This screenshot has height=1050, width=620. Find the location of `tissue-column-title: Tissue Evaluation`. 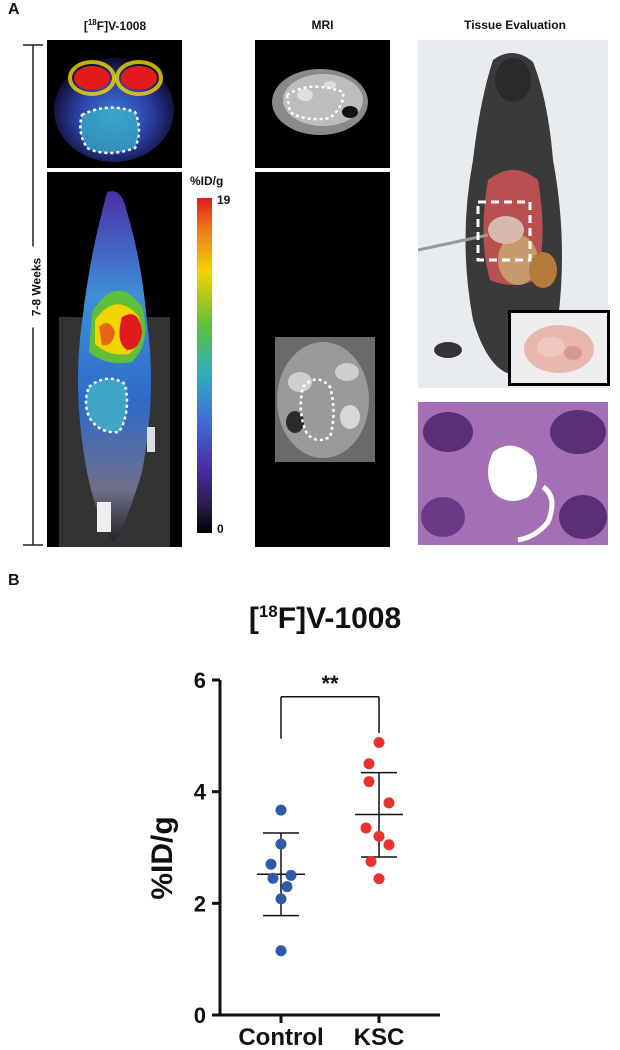

tissue-column-title: Tissue Evaluation is located at coordinates (515, 25).